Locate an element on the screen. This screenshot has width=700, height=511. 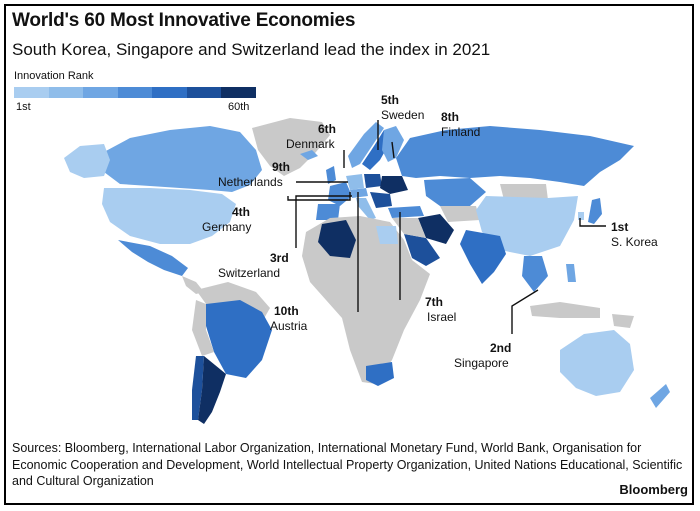
legend-high-label: 60th is located at coordinates (239, 107).